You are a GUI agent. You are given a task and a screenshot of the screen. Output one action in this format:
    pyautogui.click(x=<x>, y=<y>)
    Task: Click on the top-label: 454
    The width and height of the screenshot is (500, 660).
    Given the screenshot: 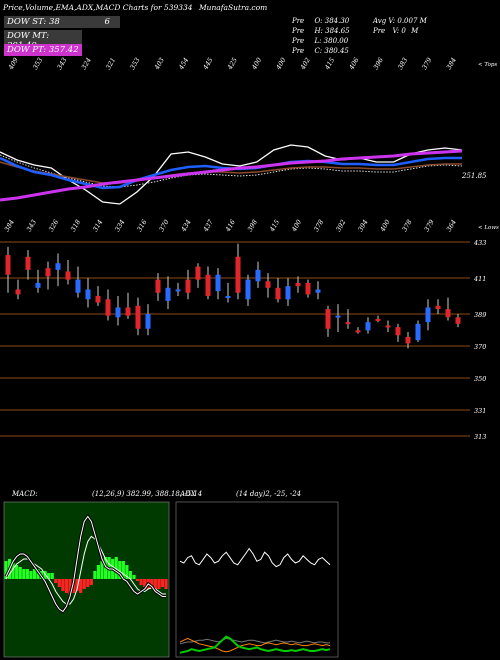 What is the action you would take?
    pyautogui.click(x=184, y=64)
    